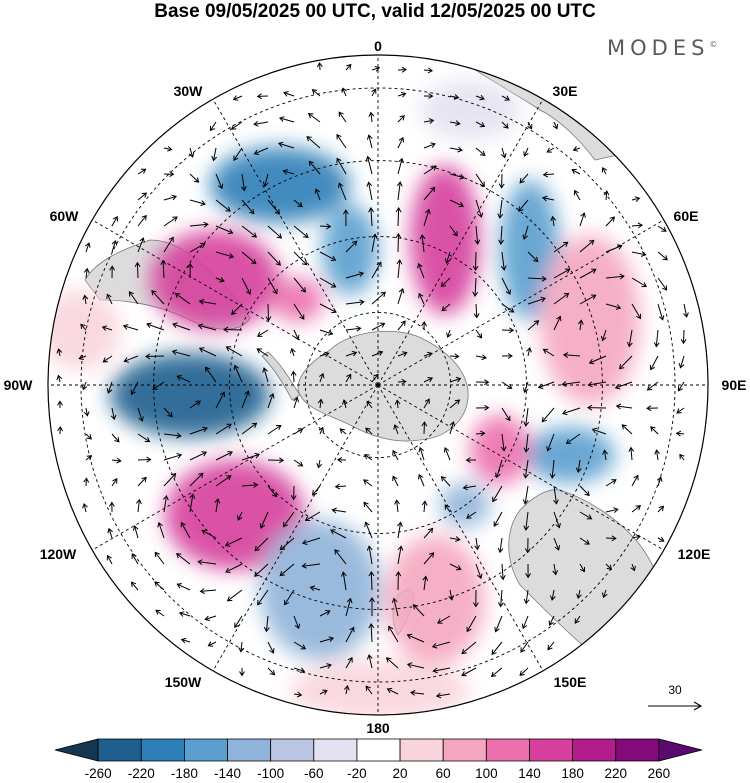 This screenshot has height=783, width=750. Describe the element at coordinates (65, 216) in the screenshot. I see `lon-label-60w: 60W` at that location.